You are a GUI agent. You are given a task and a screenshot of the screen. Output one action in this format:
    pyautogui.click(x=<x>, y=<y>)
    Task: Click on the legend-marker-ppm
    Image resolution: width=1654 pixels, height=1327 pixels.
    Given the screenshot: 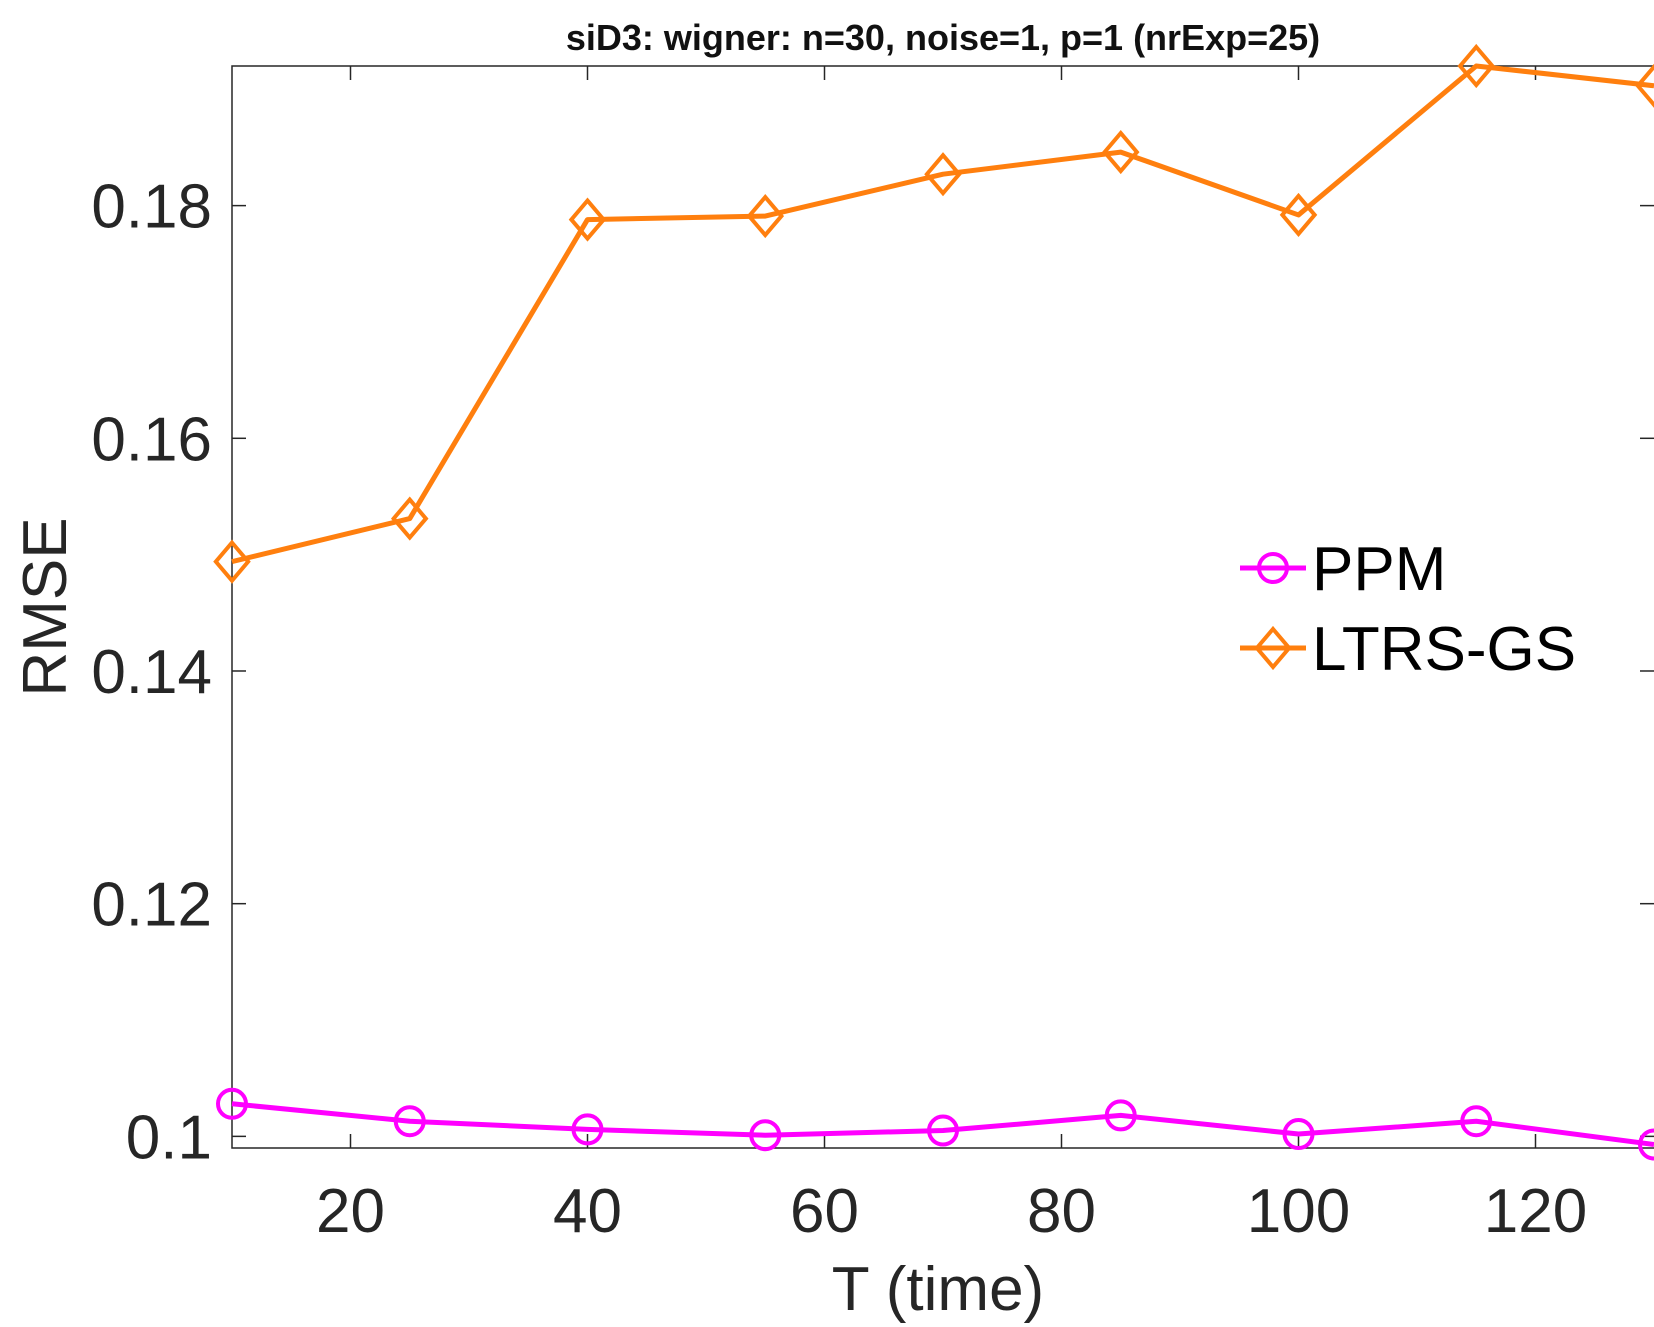 What is the action you would take?
    pyautogui.click(x=1273, y=568)
    